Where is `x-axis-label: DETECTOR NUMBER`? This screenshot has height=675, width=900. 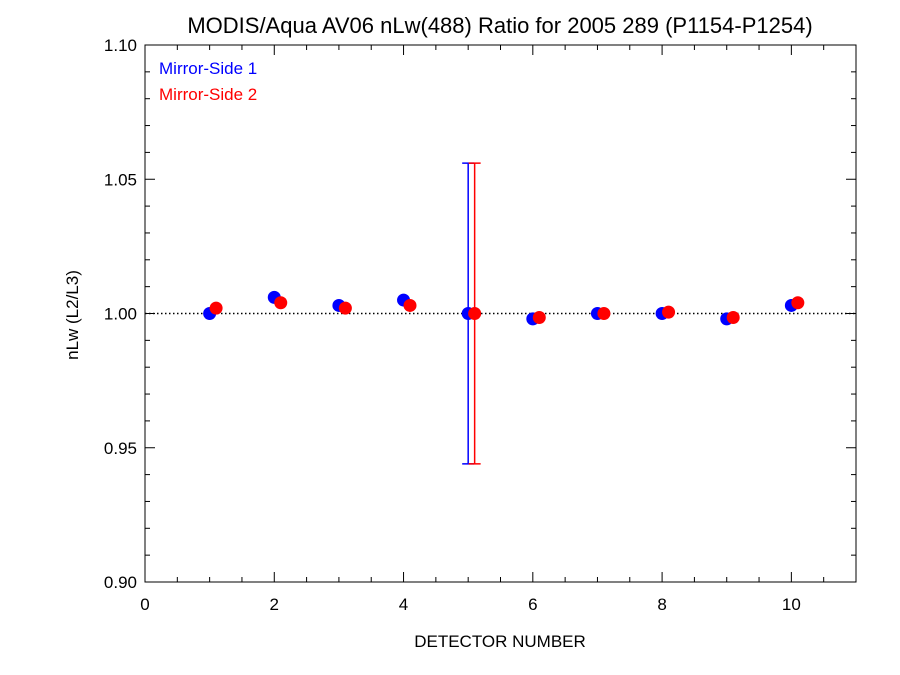 x-axis-label: DETECTOR NUMBER is located at coordinates (500, 641).